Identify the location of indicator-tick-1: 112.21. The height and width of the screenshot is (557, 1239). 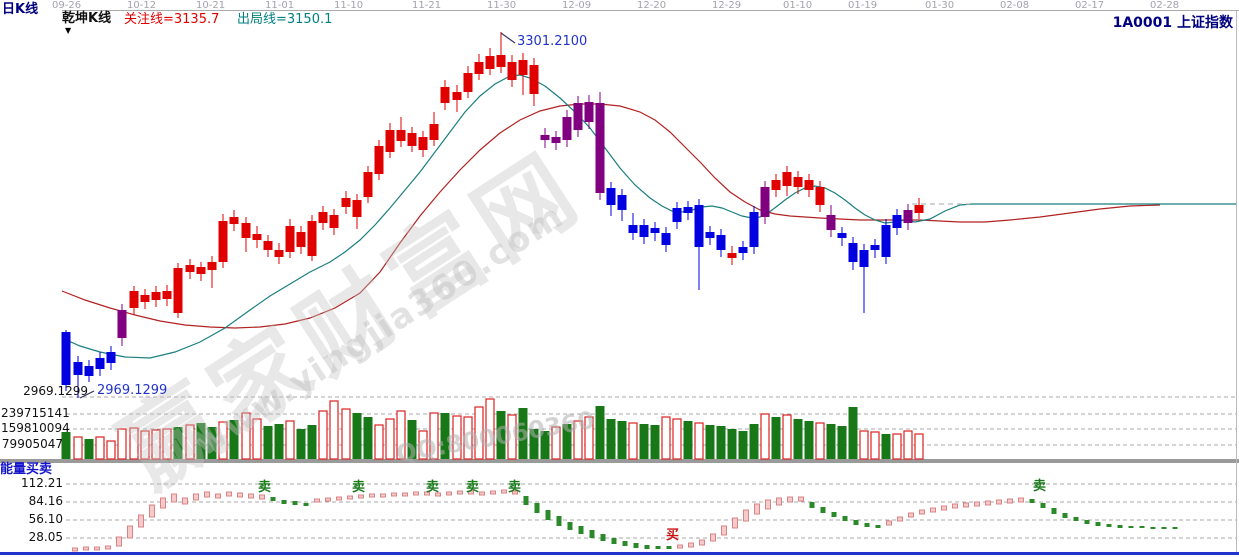
(42, 483).